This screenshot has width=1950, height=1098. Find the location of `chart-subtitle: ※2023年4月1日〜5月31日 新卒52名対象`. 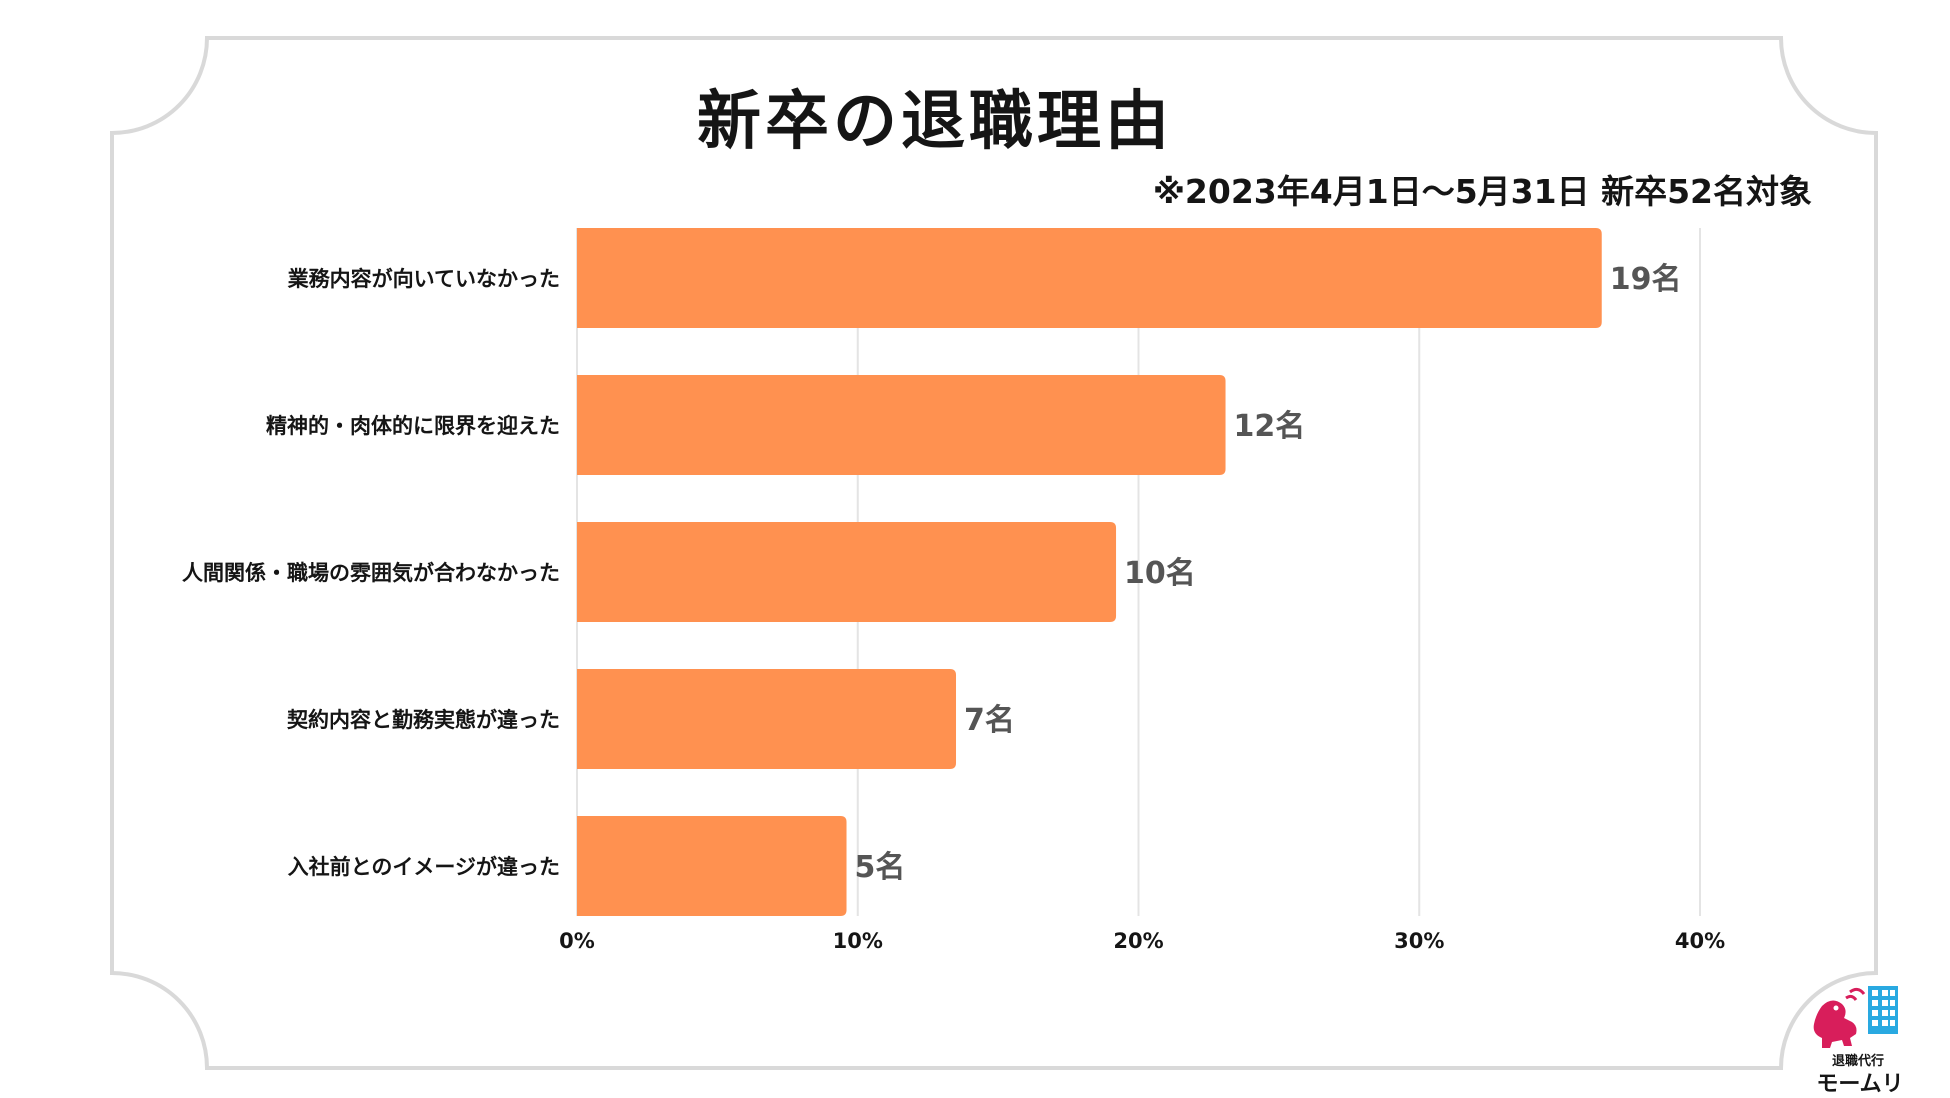

chart-subtitle: ※2023年4月1日〜5月31日 新卒52名対象 is located at coordinates (1482, 191).